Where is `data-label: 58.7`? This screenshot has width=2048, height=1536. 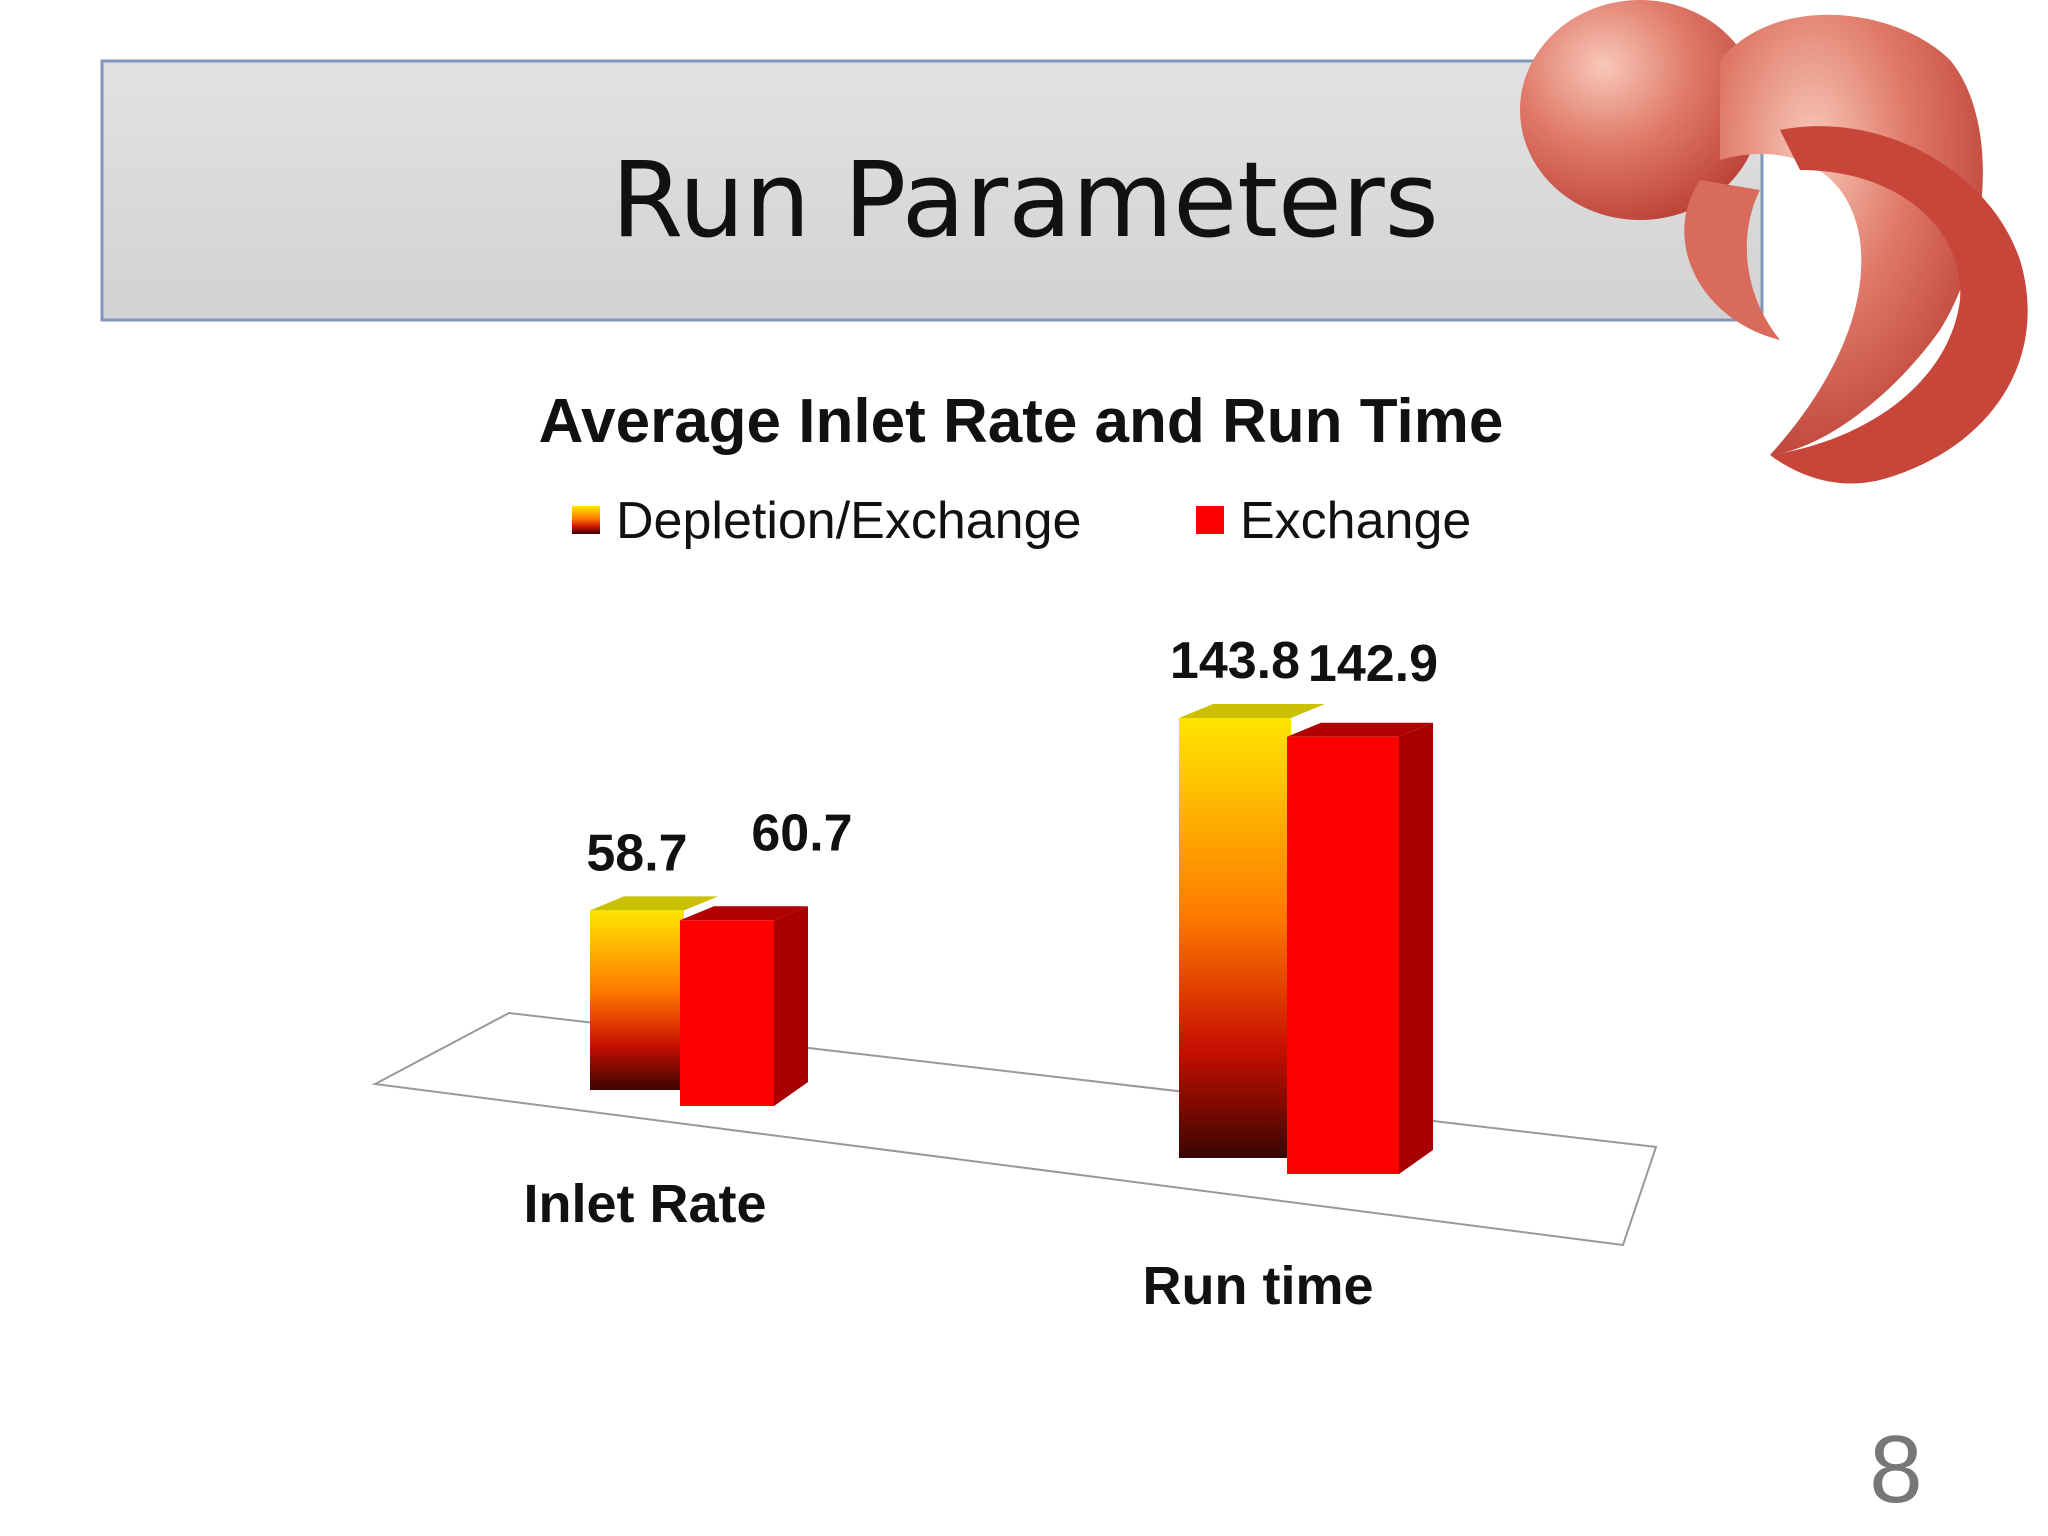 data-label: 58.7 is located at coordinates (636, 853).